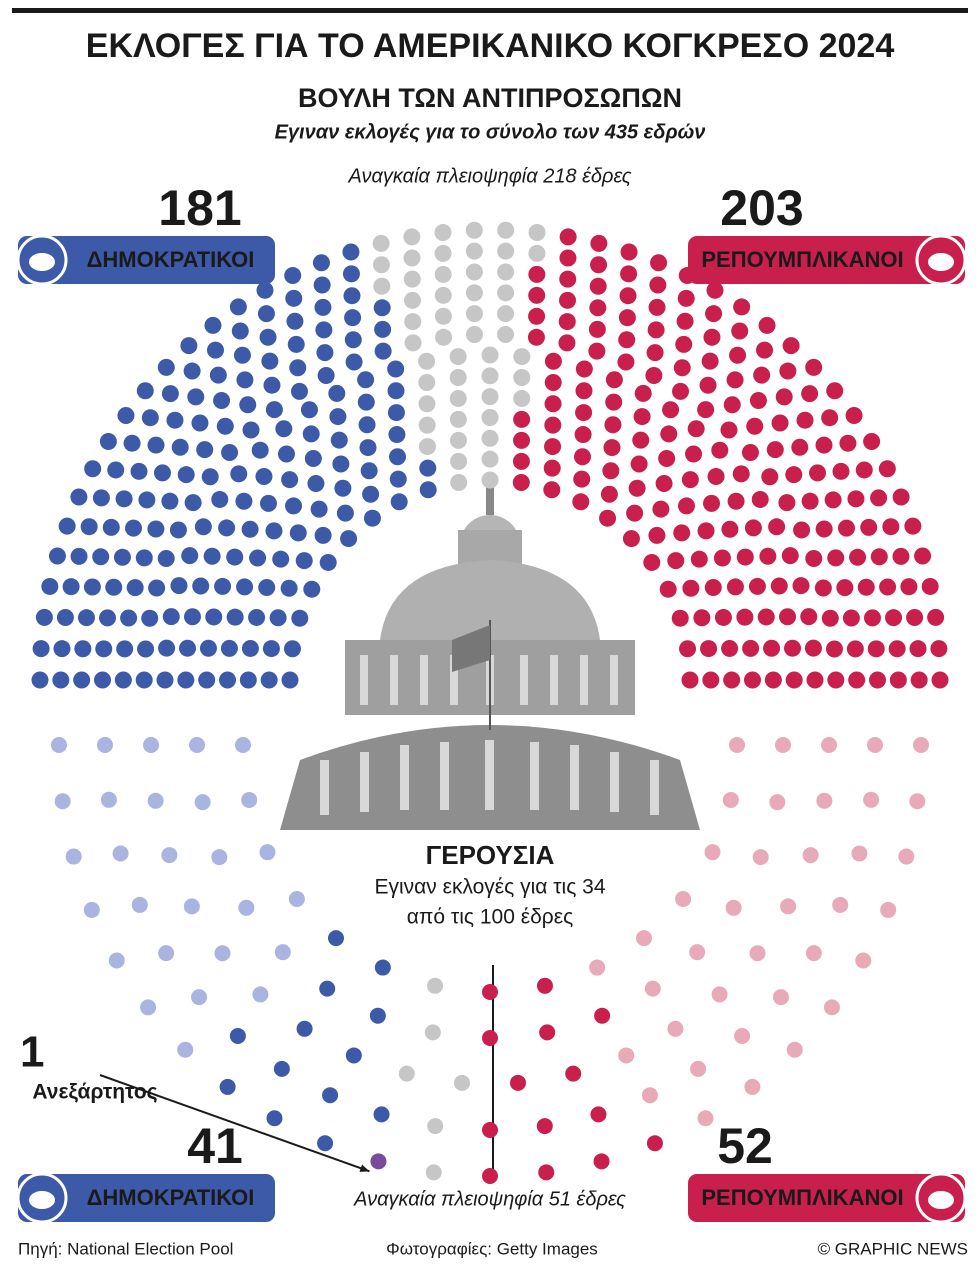  Describe the element at coordinates (826, 1198) in the screenshot. I see `party-badge` at that location.